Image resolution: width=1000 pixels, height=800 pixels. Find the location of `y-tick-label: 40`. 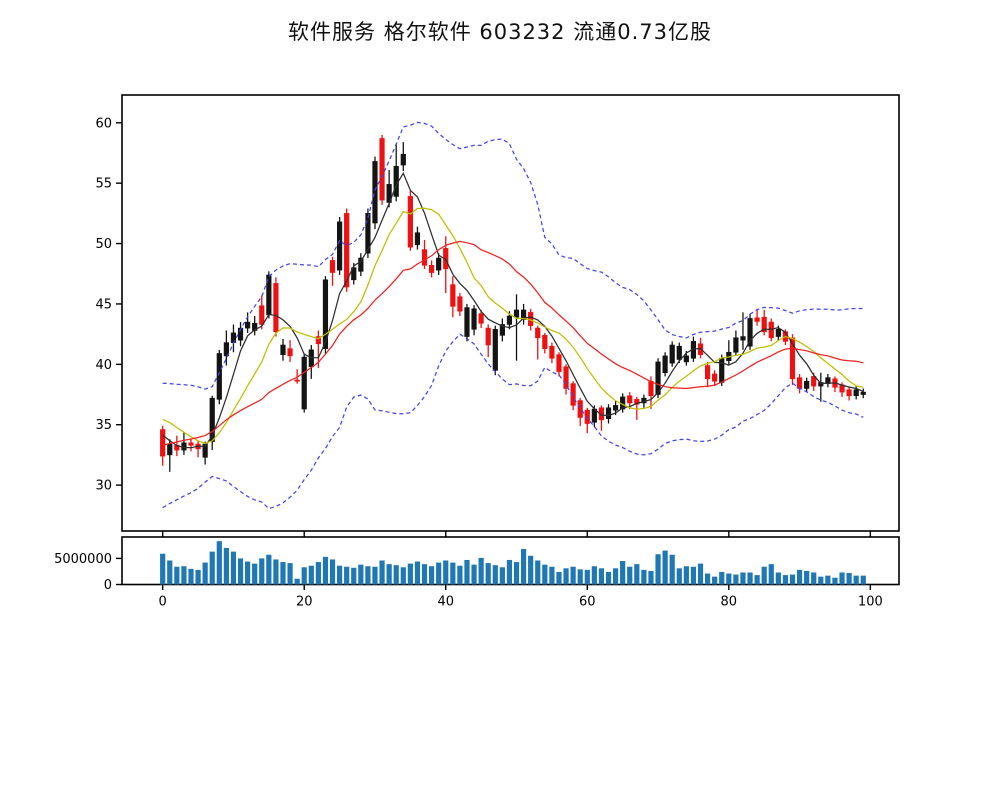

y-tick-label: 40 is located at coordinates (103, 365).